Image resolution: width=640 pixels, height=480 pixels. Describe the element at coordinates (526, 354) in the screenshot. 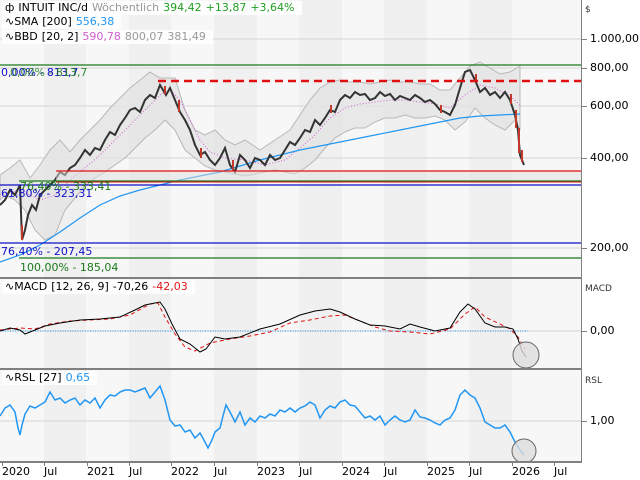

I see `macd-highlight-circle` at that location.